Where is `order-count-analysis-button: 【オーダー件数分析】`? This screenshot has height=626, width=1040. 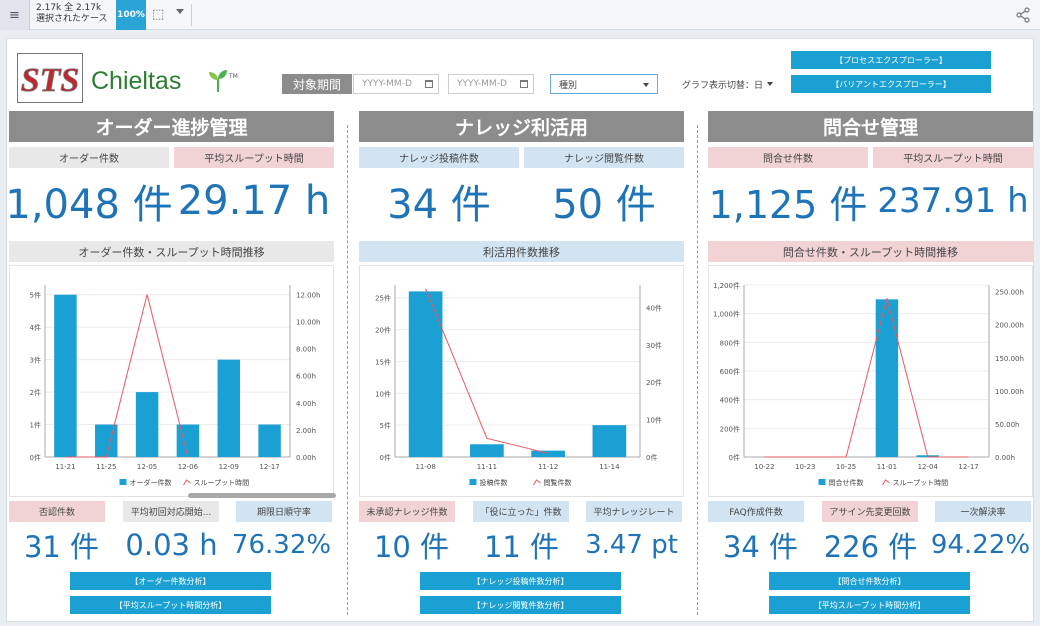 order-count-analysis-button: 【オーダー件数分析】 is located at coordinates (170, 581).